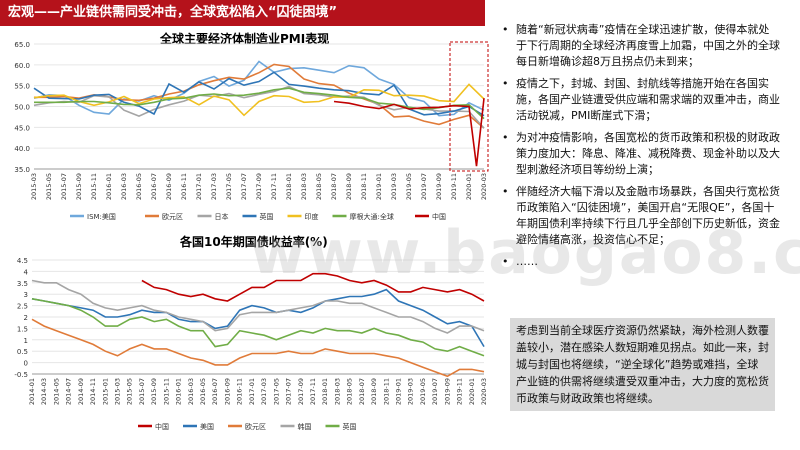  Describe the element at coordinates (242, 13) in the screenshot. I see `page-title: 宏观——产业链供需同受冲击，全球宽松陷入“囚徒困境”` at that location.